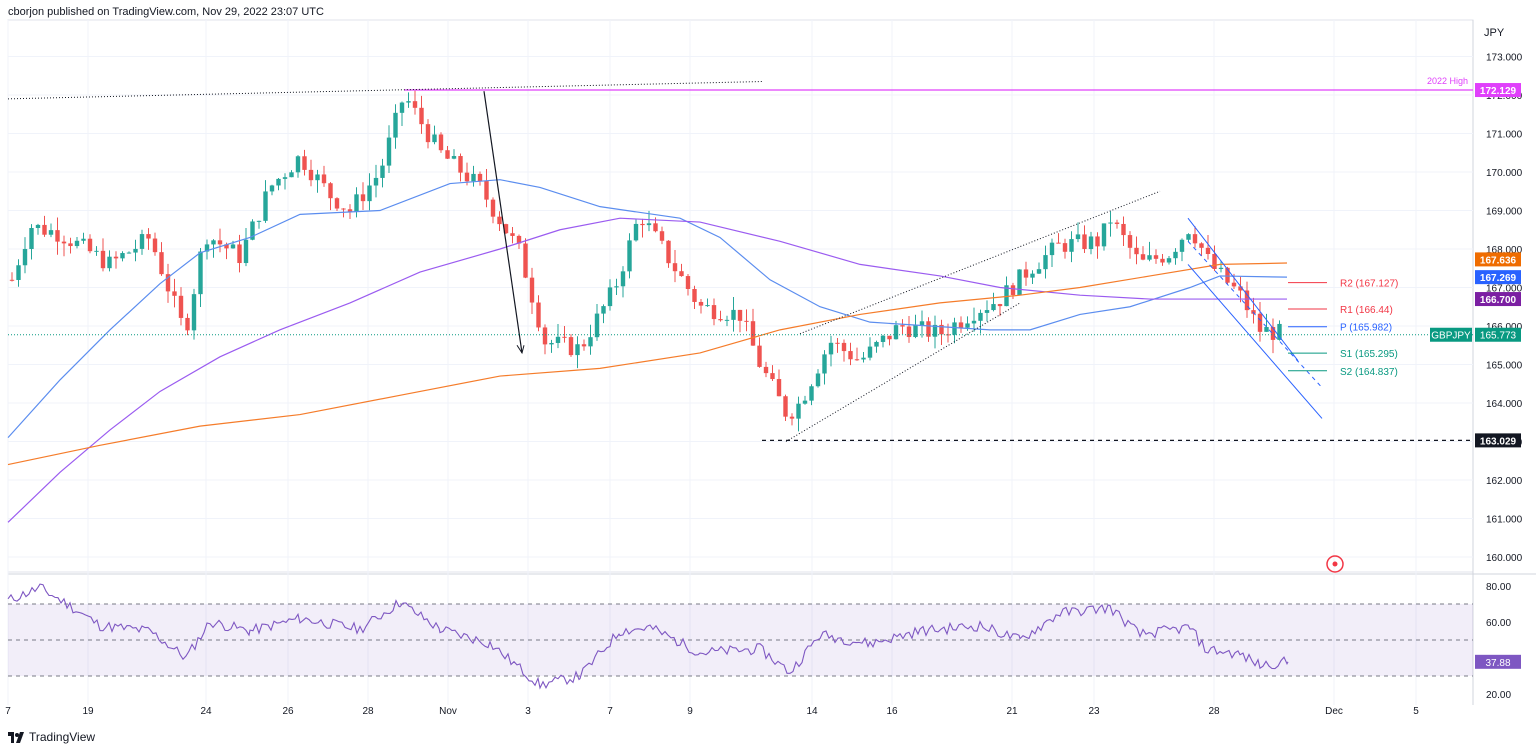 Image resolution: width=1536 pixels, height=752 pixels. Describe the element at coordinates (503, 222) in the screenshot. I see `arrow-line` at that location.